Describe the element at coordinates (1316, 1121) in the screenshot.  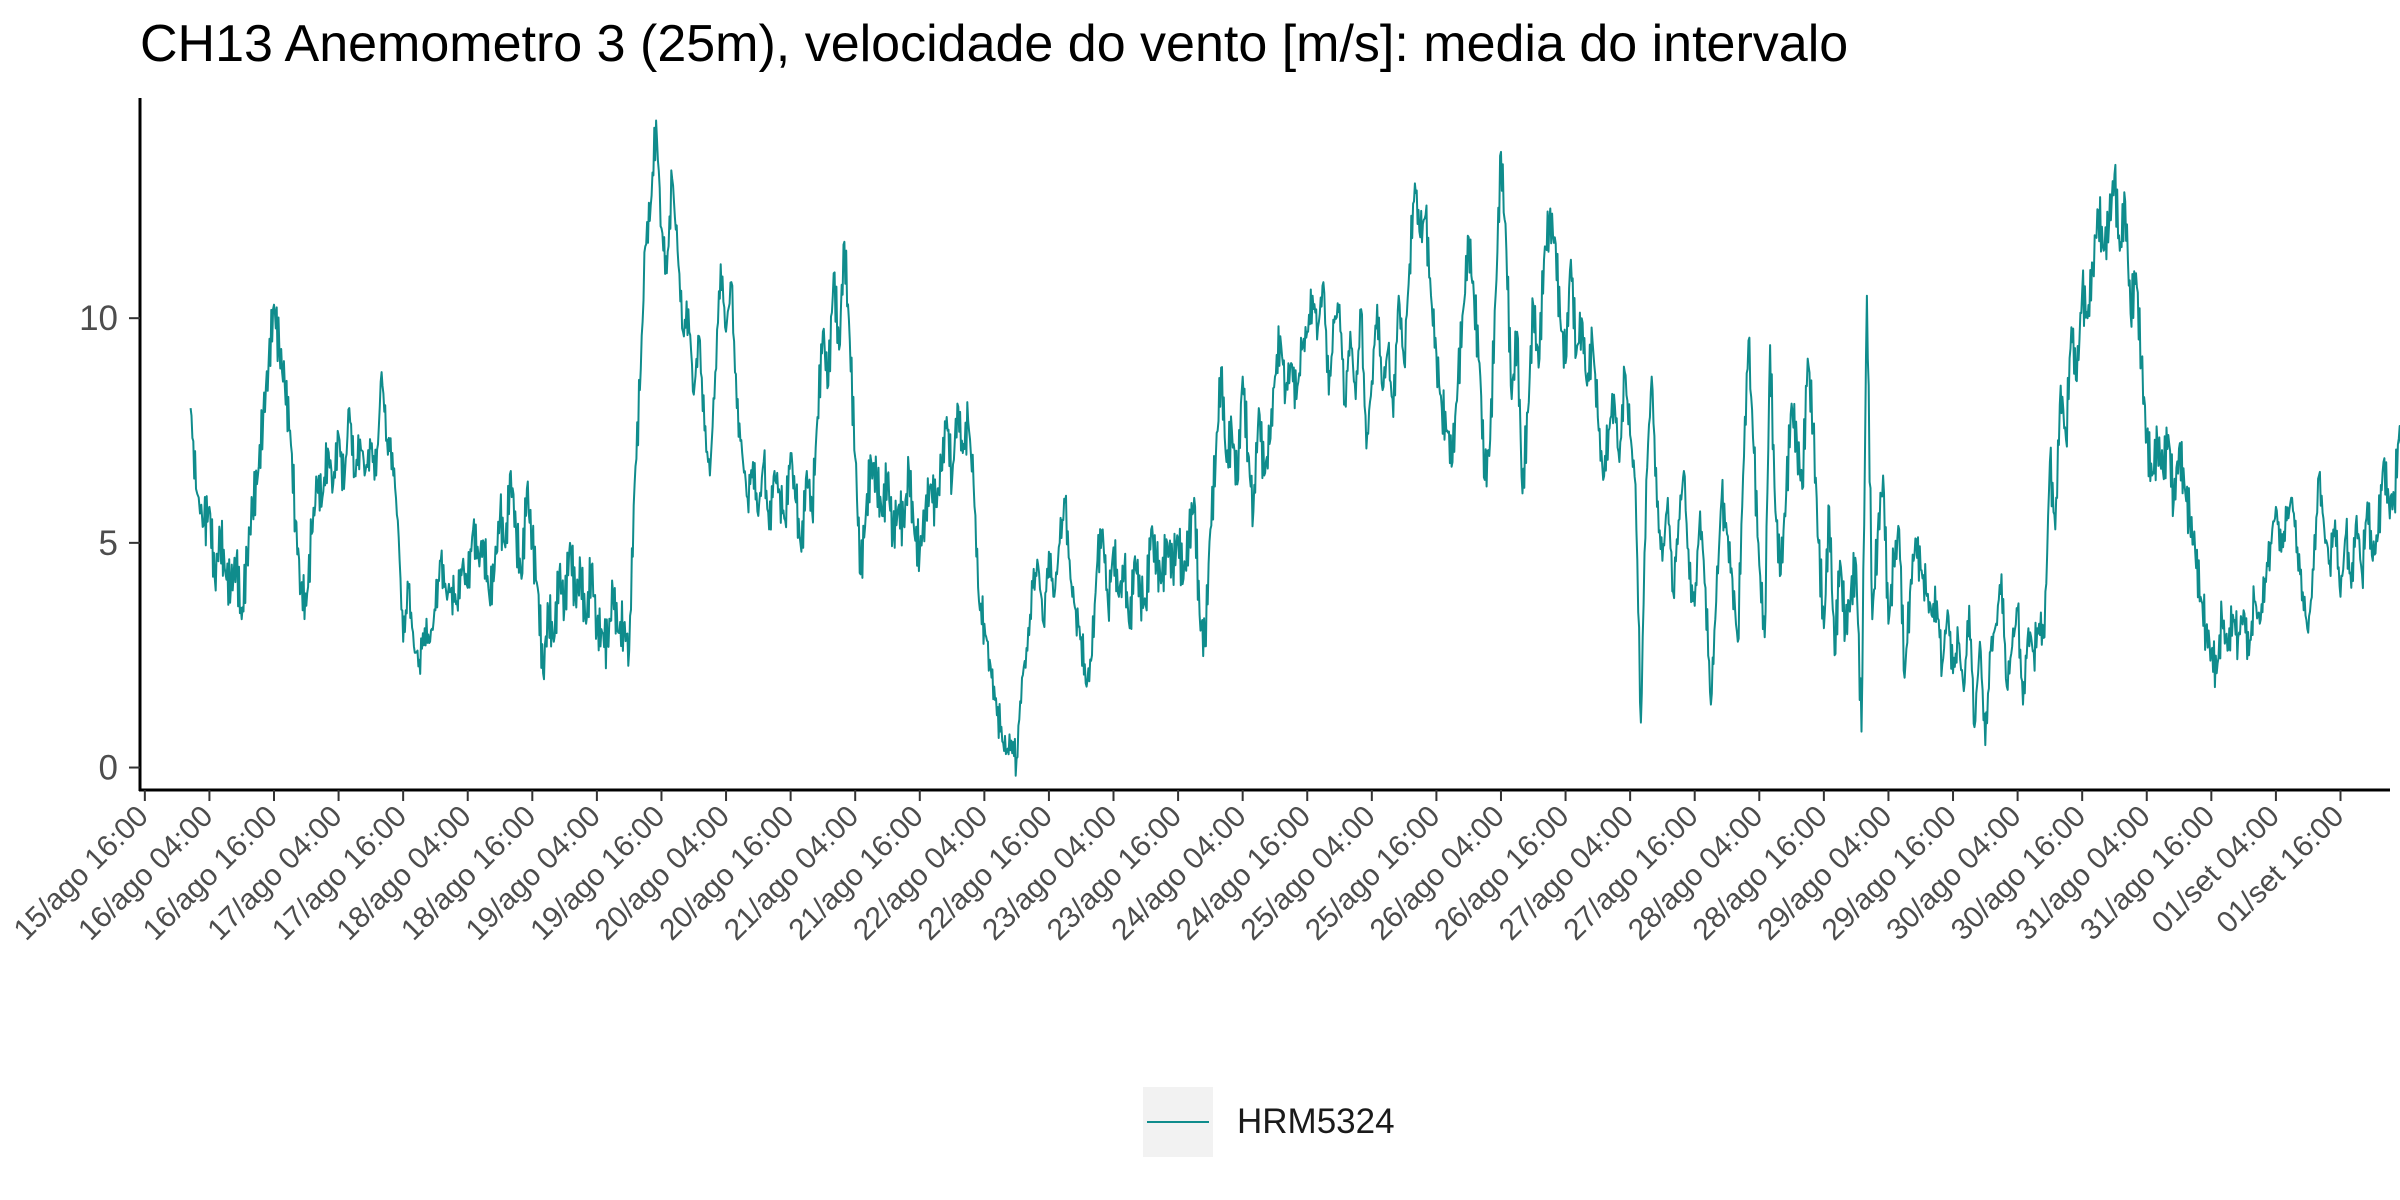
I see `legend-label: HRM5324` at that location.